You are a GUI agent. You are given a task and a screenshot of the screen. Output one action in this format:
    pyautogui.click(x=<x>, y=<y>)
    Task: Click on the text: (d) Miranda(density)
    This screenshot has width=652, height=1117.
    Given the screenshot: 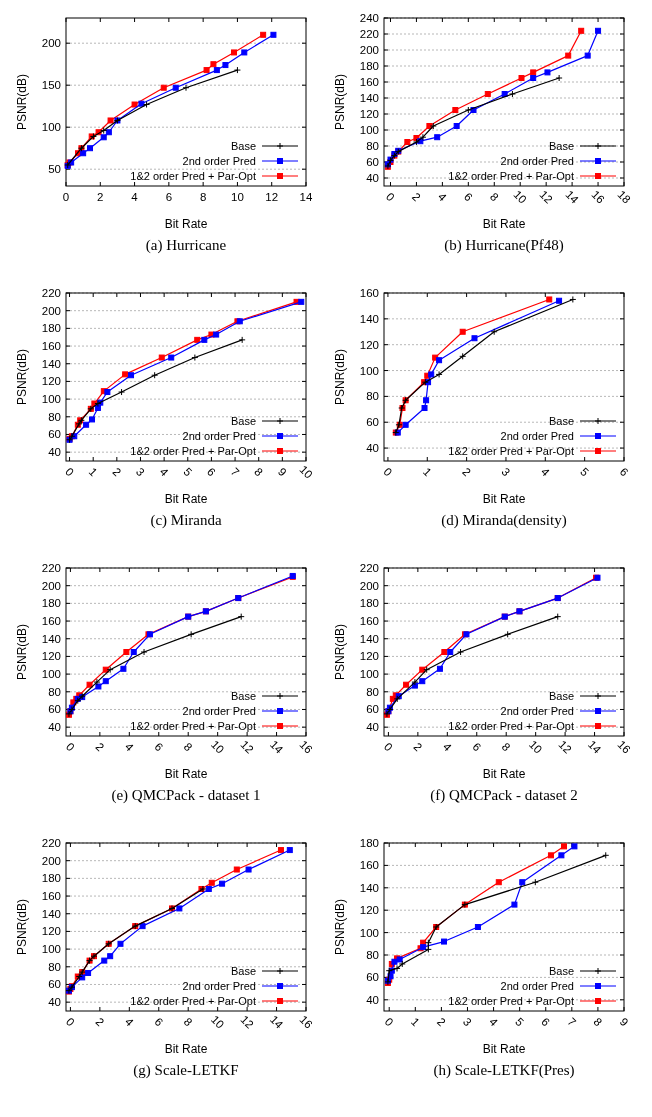 What is the action you would take?
    pyautogui.click(x=504, y=520)
    